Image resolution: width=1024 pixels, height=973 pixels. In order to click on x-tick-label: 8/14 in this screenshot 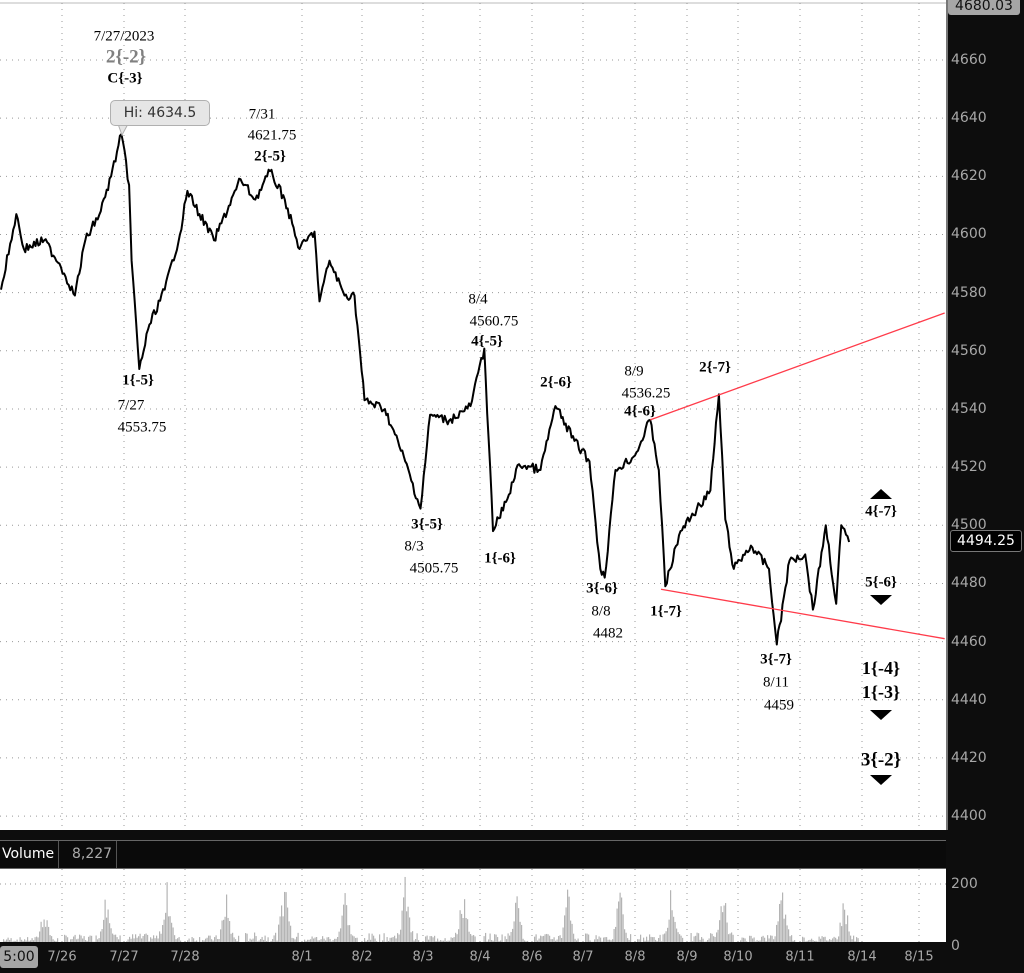, I will do `click(862, 957)`.